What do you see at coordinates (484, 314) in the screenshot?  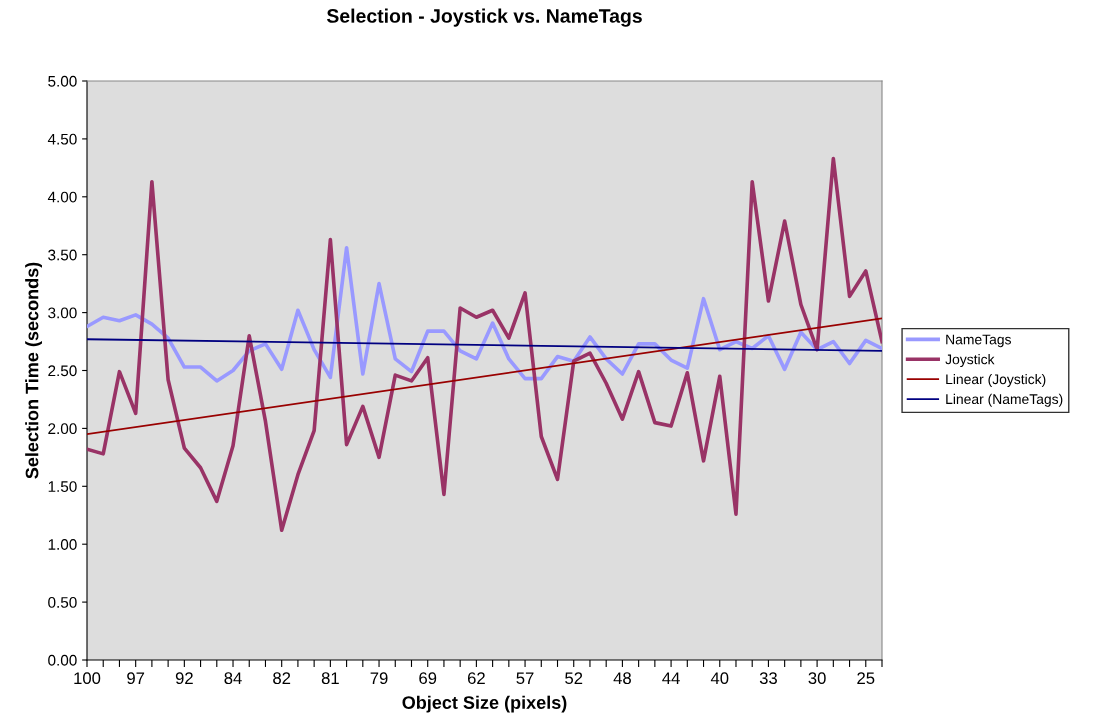 I see `line-series` at bounding box center [484, 314].